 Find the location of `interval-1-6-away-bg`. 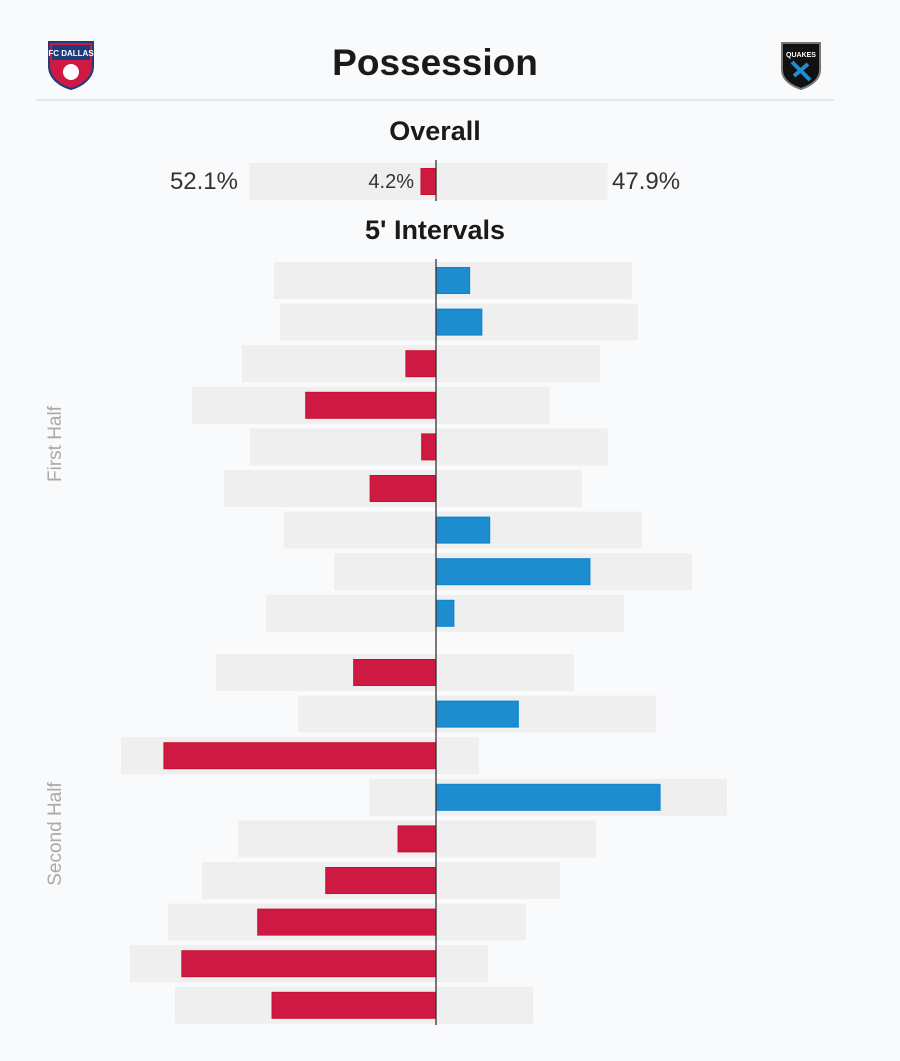

interval-1-6-away-bg is located at coordinates (509, 488).